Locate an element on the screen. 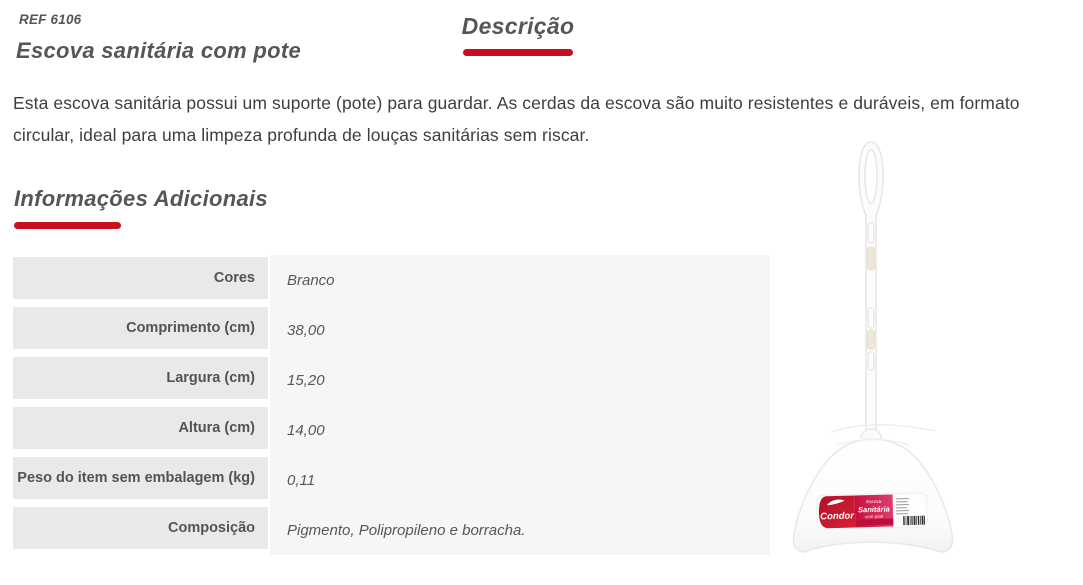 The height and width of the screenshot is (585, 1083). row-value: 15,20 is located at coordinates (520, 380).